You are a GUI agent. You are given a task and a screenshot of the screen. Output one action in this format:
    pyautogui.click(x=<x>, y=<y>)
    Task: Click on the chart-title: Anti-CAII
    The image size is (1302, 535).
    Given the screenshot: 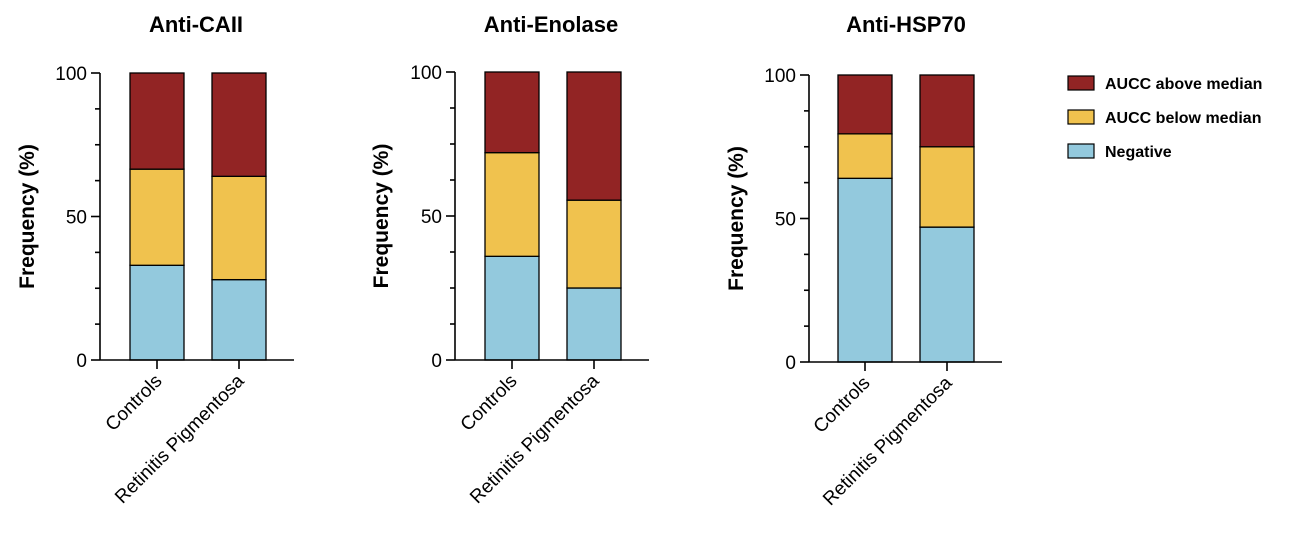 What is the action you would take?
    pyautogui.click(x=196, y=24)
    